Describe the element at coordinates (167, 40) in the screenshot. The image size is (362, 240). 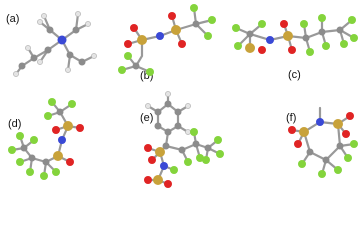
I see `molecule-b` at that location.